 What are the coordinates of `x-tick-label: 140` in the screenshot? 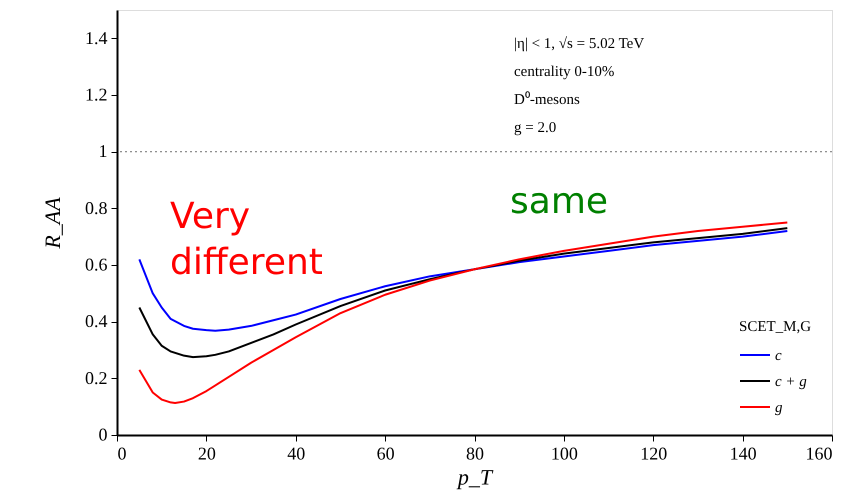 It's located at (743, 454).